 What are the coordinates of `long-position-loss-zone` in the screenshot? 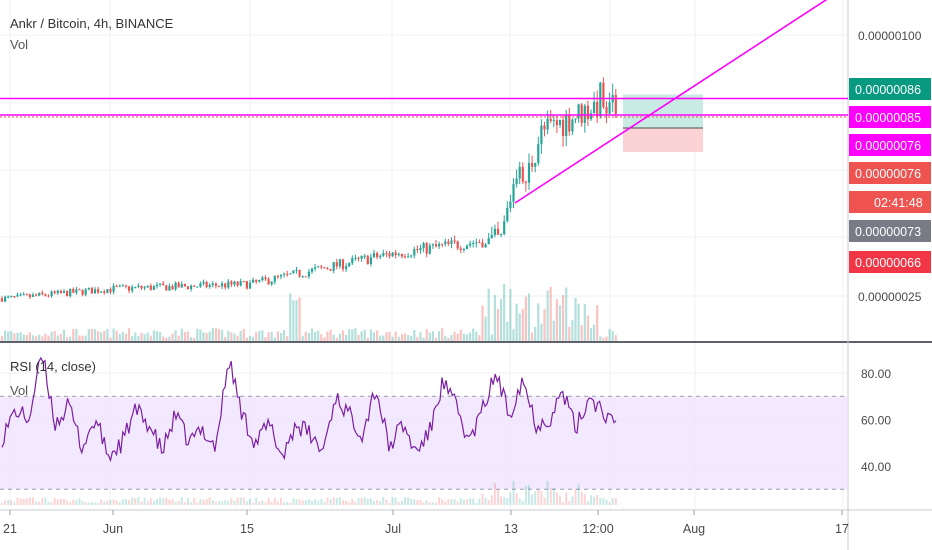 It's located at (663, 140).